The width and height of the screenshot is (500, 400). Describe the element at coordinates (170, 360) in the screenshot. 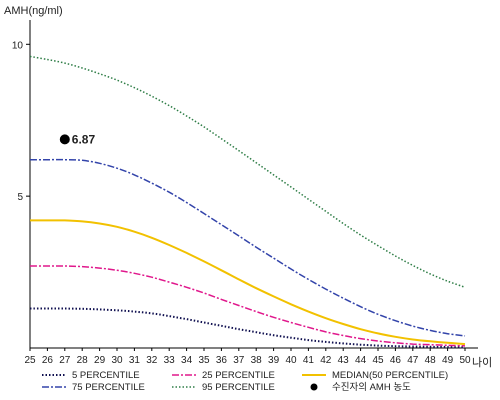

I see `x-tick-label: 33` at that location.